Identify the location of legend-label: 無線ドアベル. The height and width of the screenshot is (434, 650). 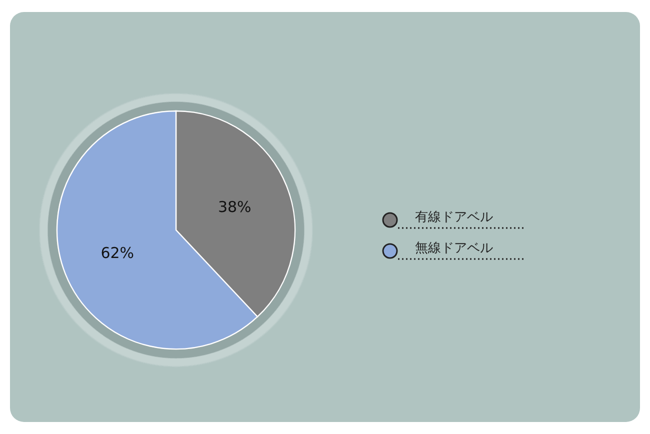
(454, 248).